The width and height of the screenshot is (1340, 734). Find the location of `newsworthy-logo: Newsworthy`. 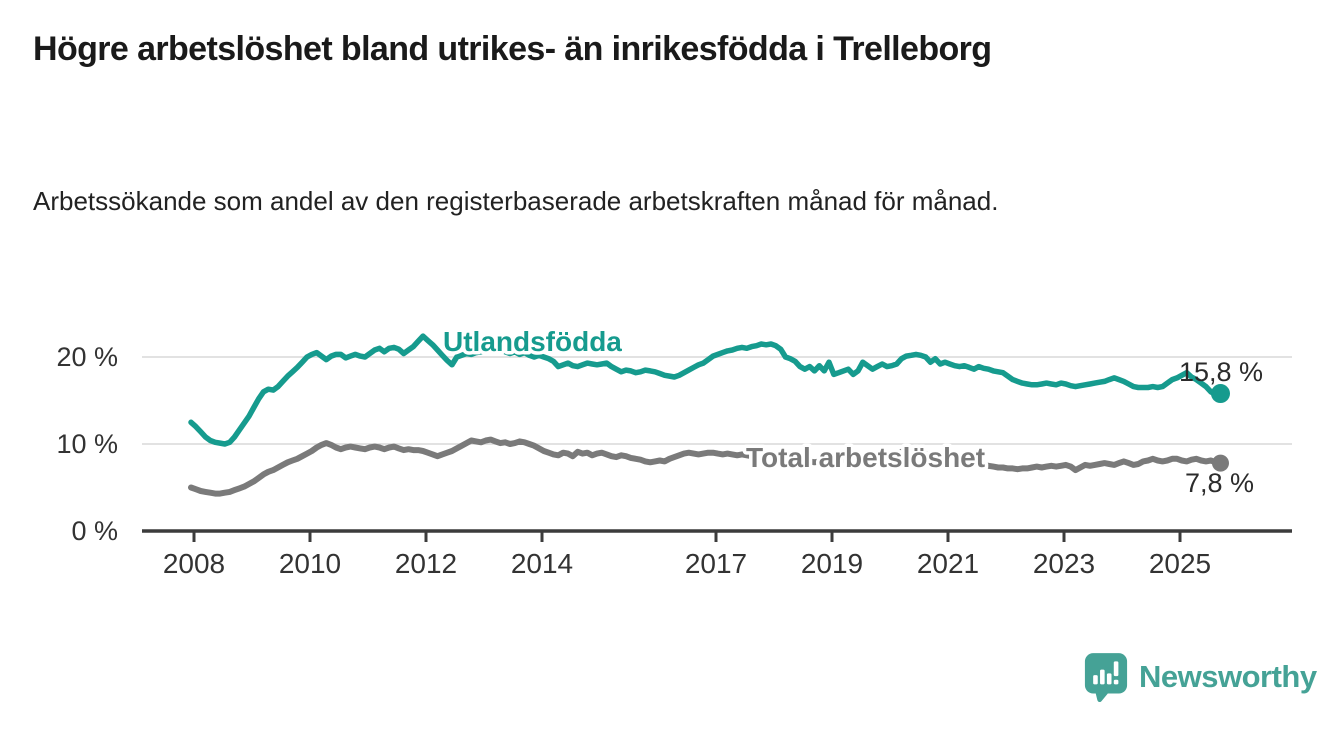

newsworthy-logo: Newsworthy is located at coordinates (1200, 677).